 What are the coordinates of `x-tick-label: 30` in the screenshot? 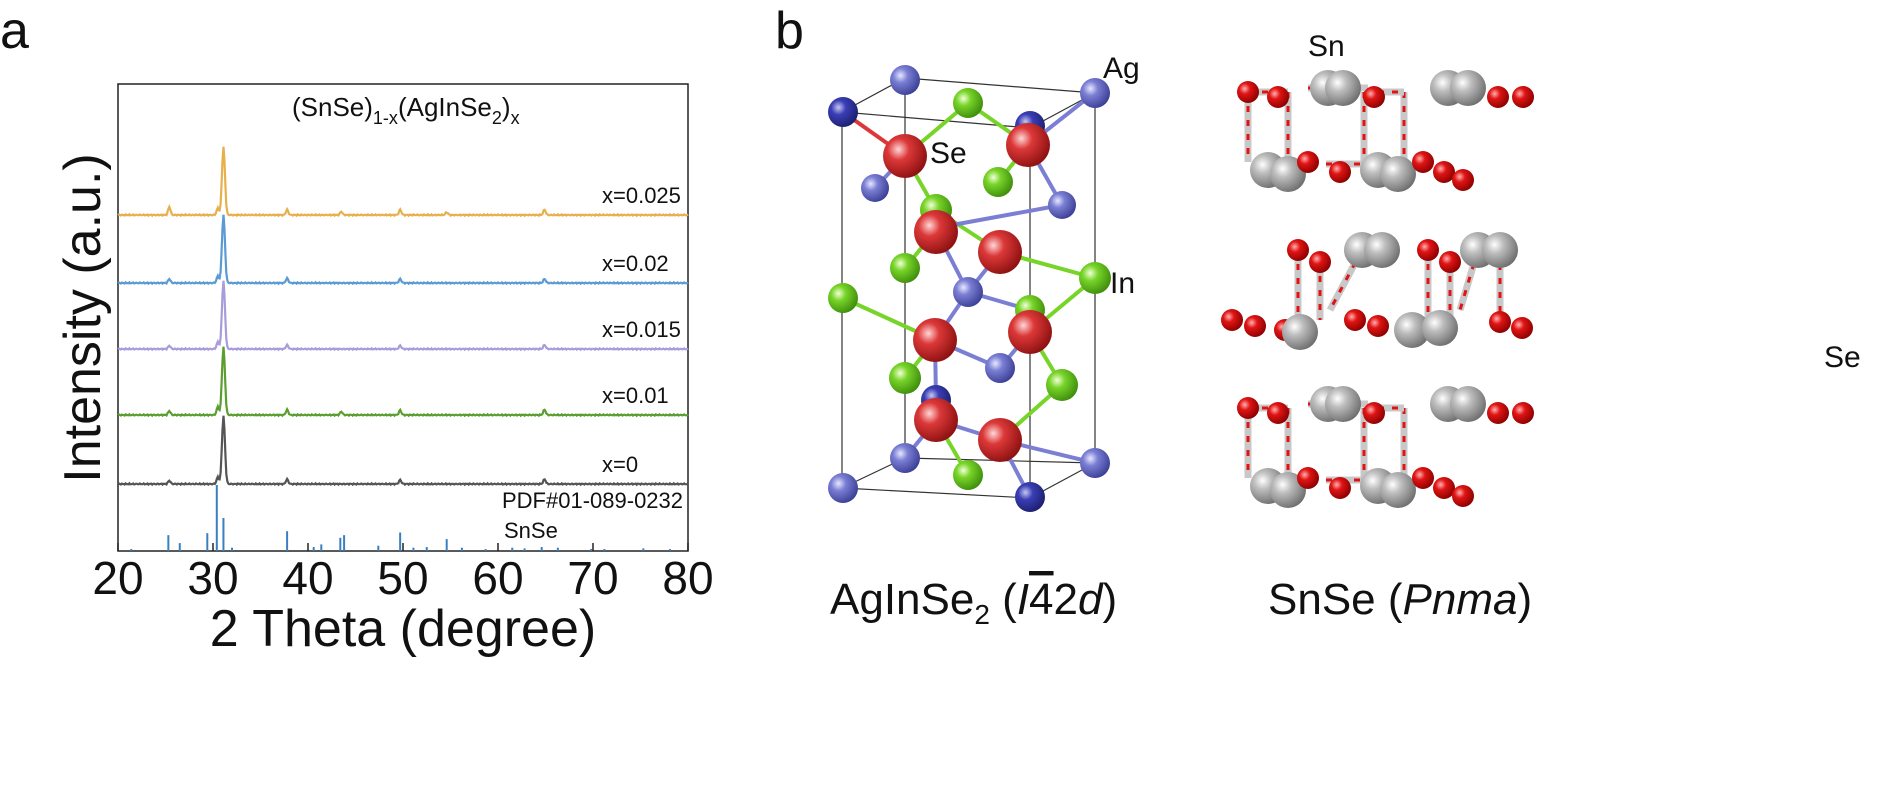 It's located at (212, 578).